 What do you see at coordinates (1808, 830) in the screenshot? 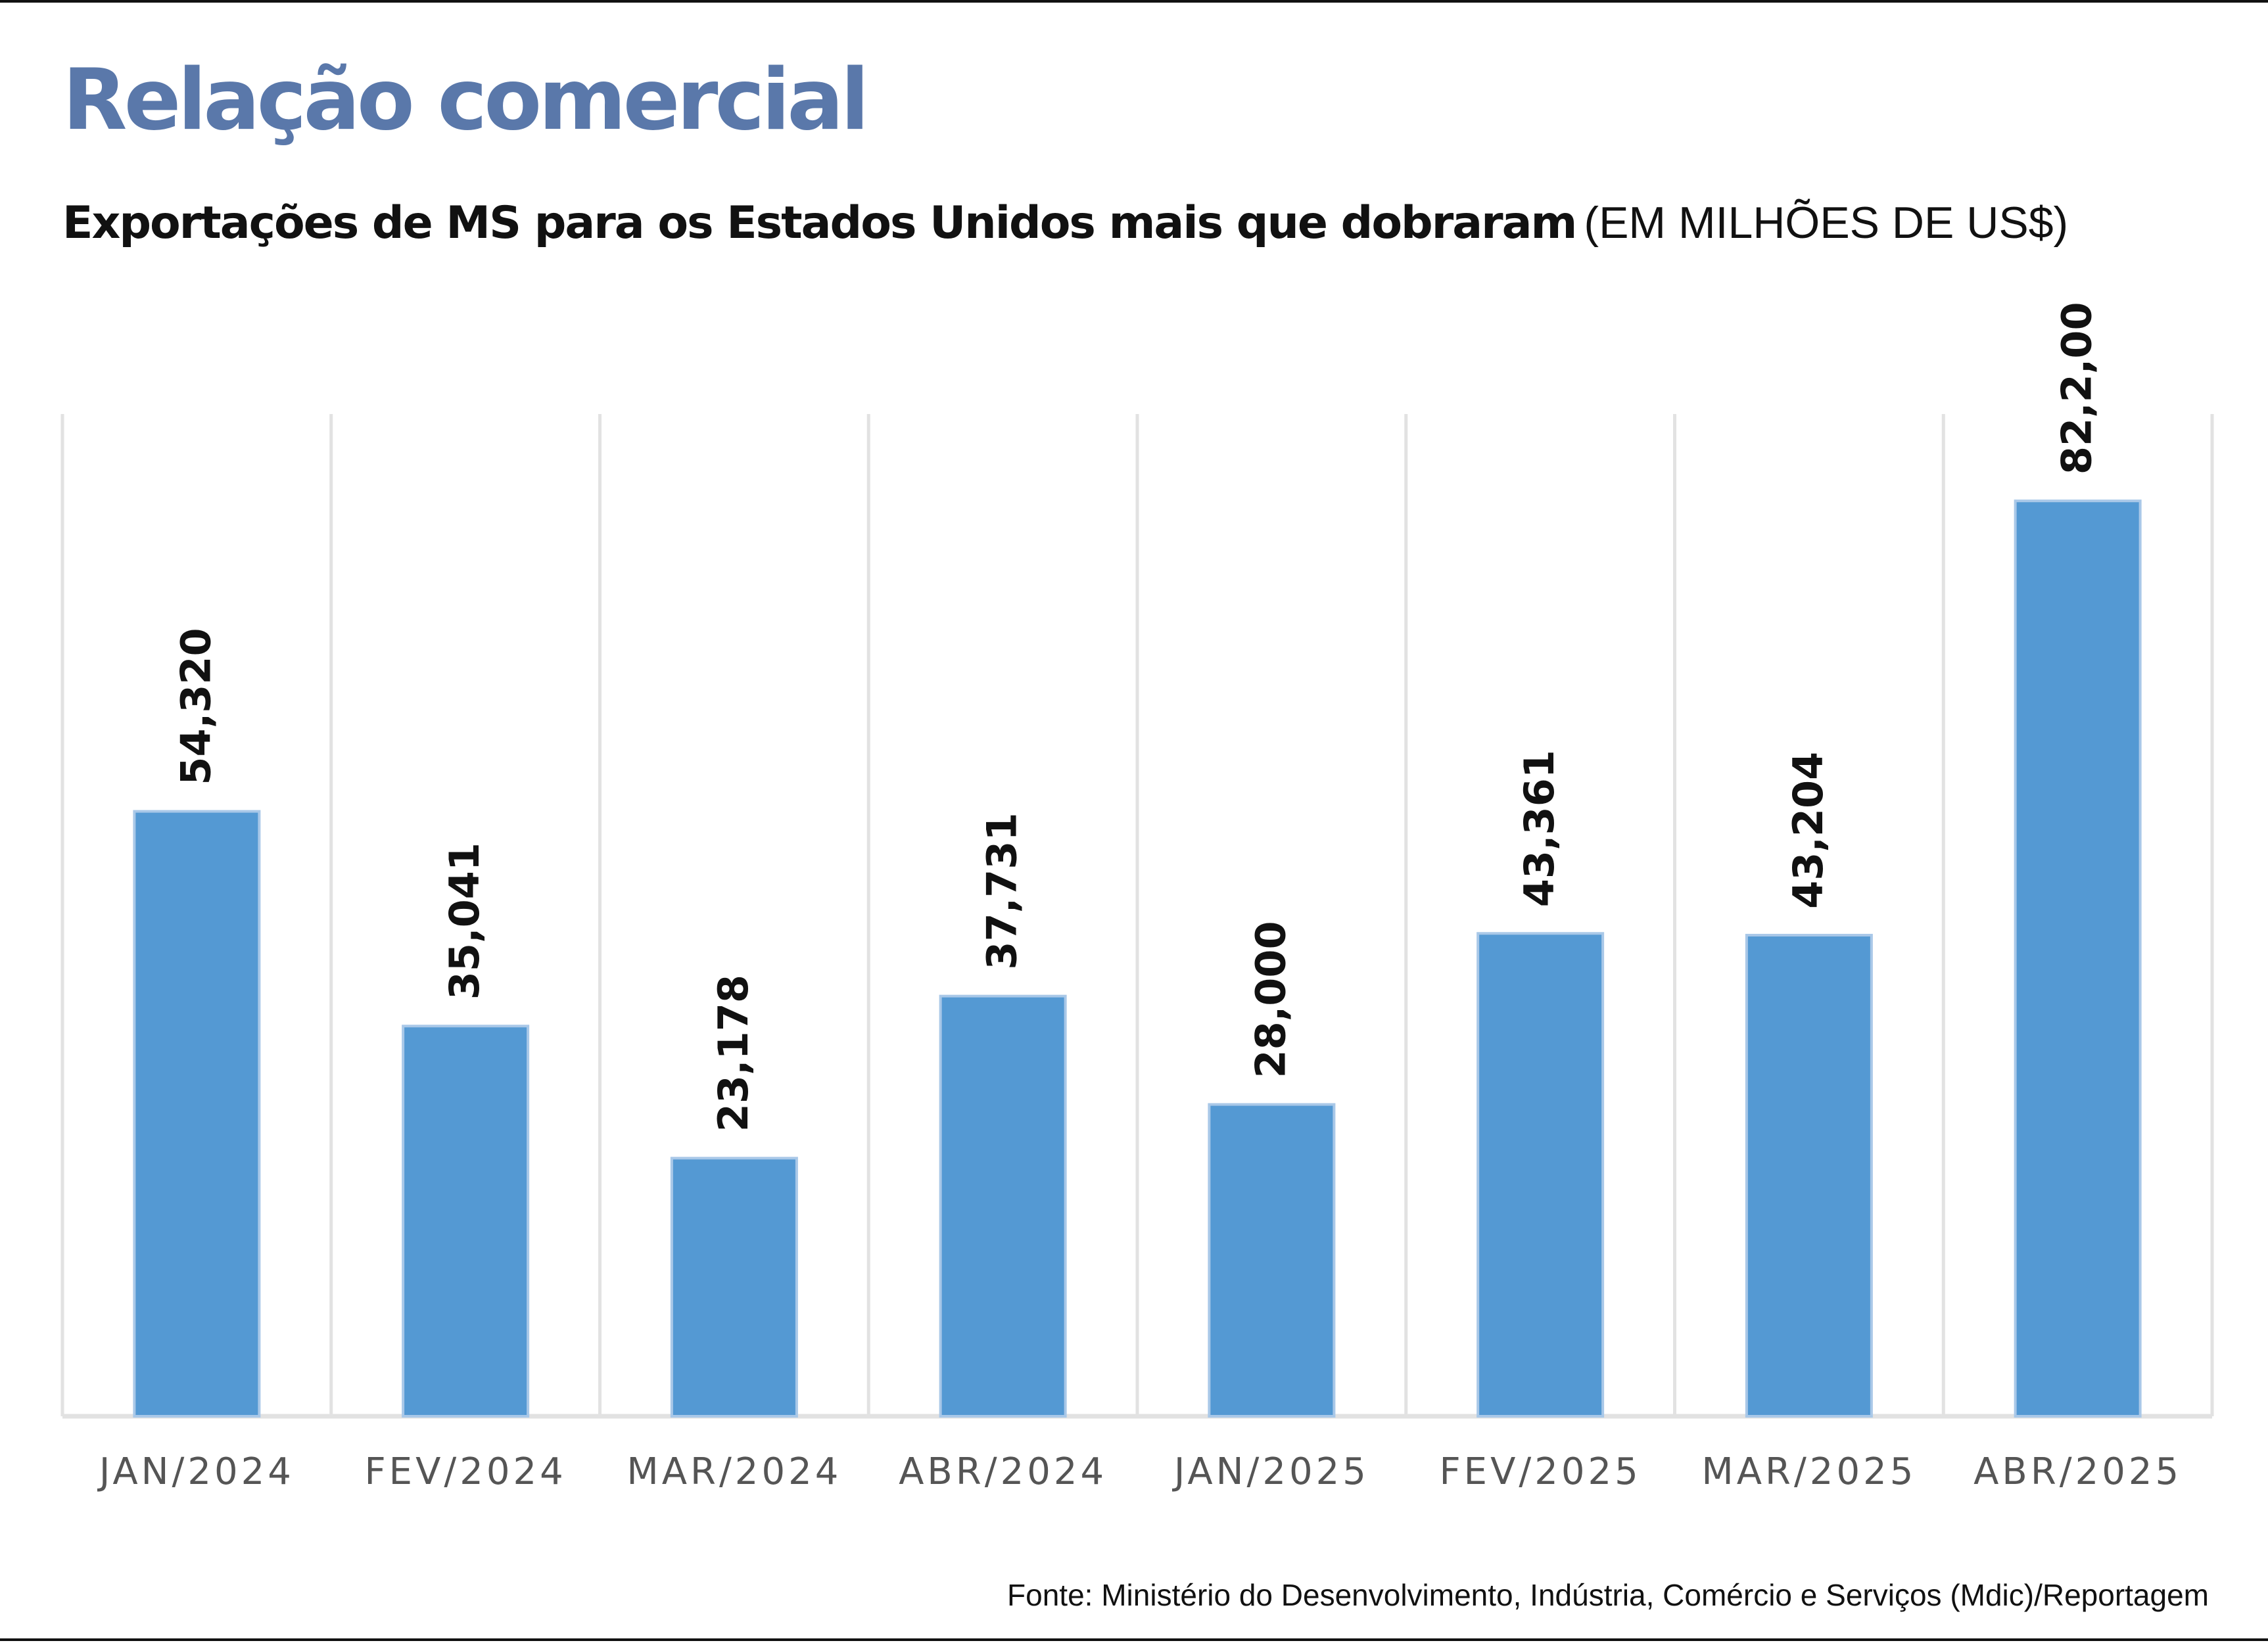
I see `value-label: 43,204` at bounding box center [1808, 830].